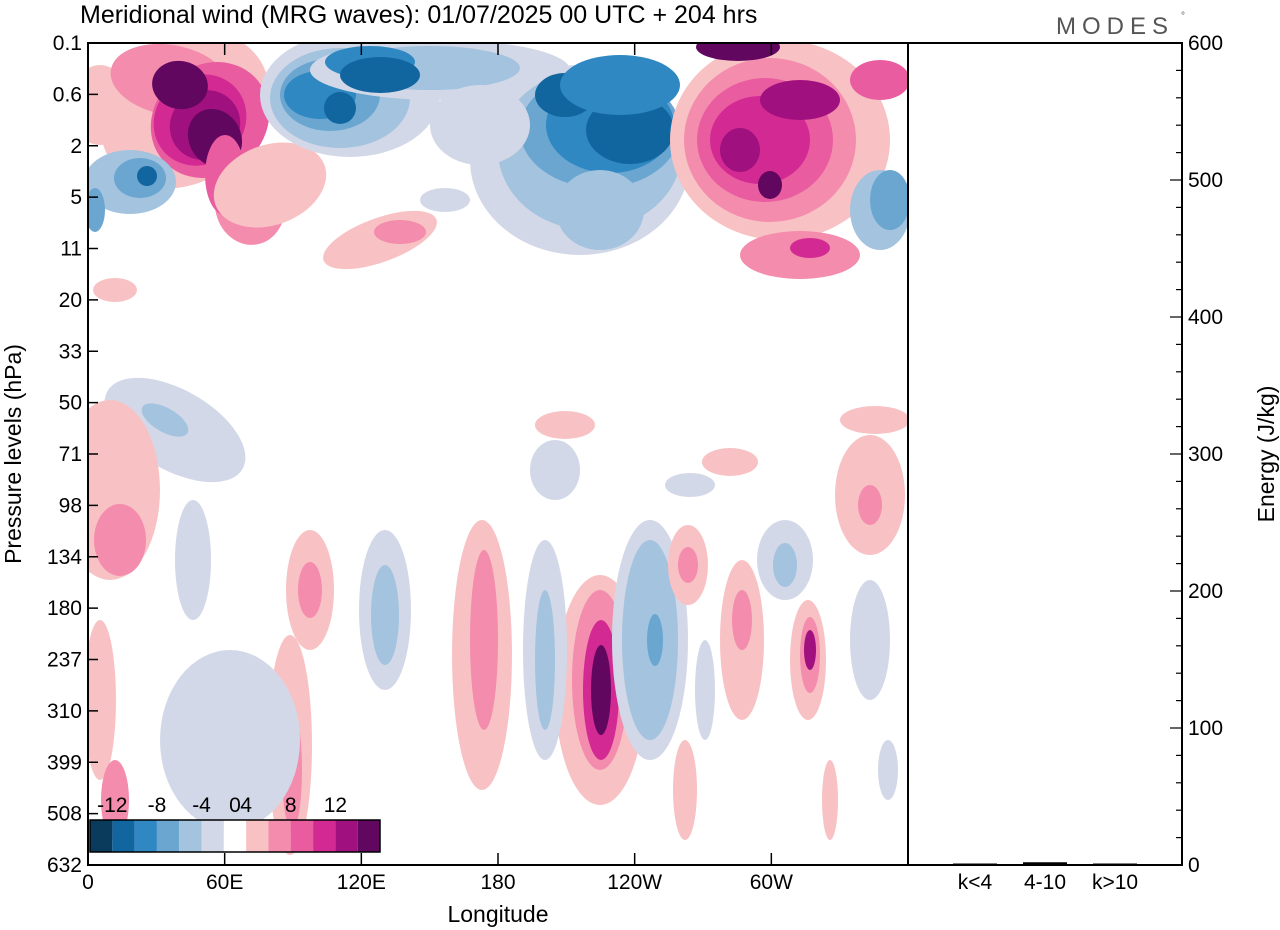 This screenshot has width=1280, height=930. What do you see at coordinates (76, 146) in the screenshot?
I see `y-tick-label: 2` at bounding box center [76, 146].